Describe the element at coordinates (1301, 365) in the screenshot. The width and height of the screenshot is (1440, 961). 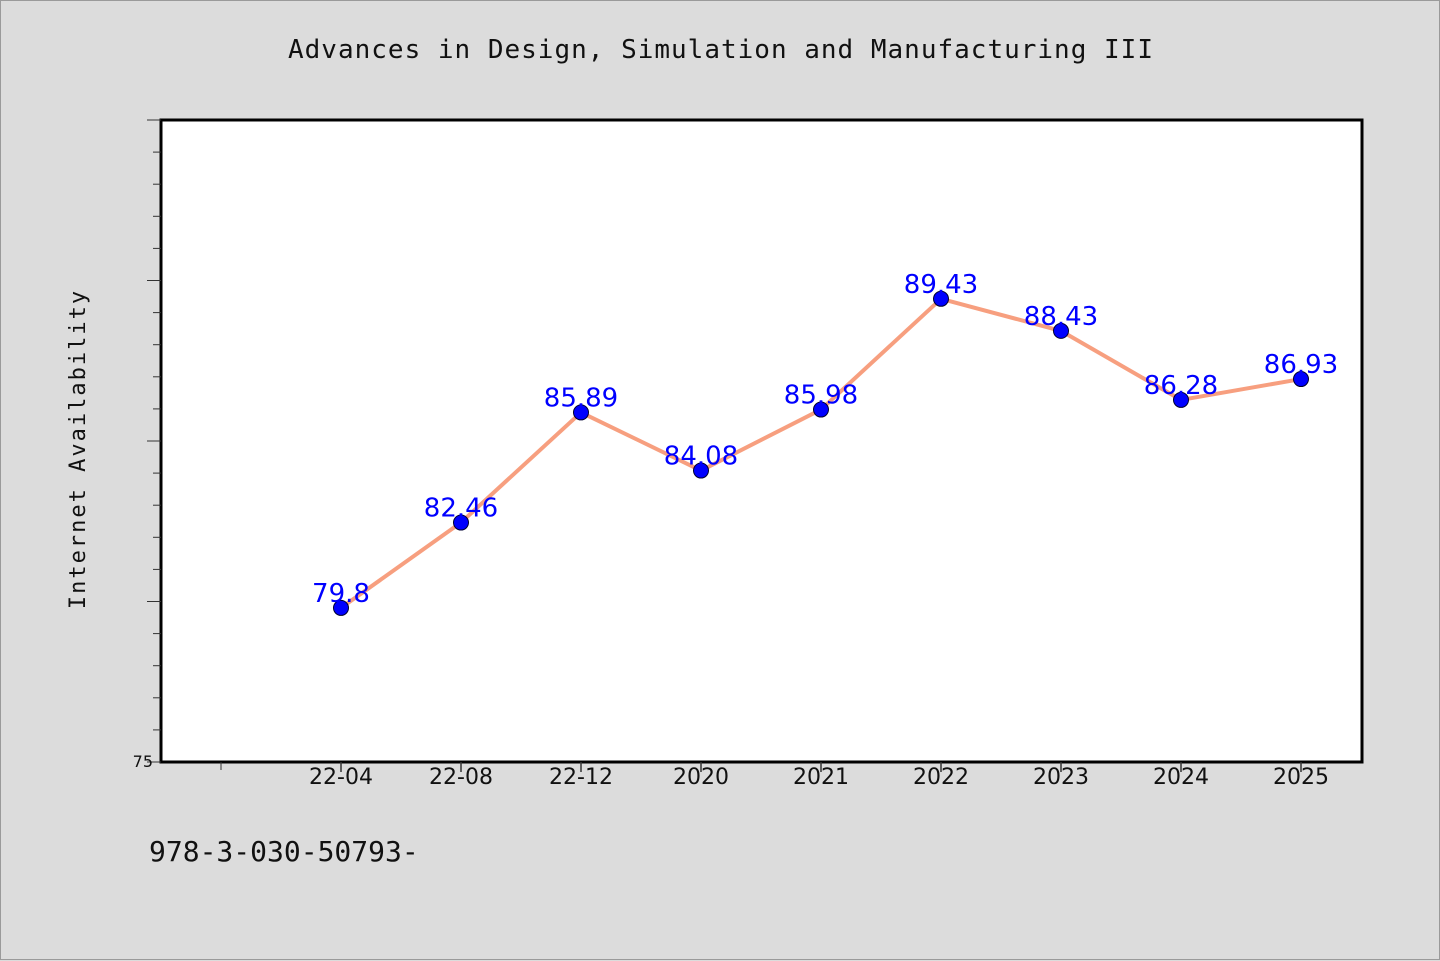
I see `data-label: 86.93` at that location.